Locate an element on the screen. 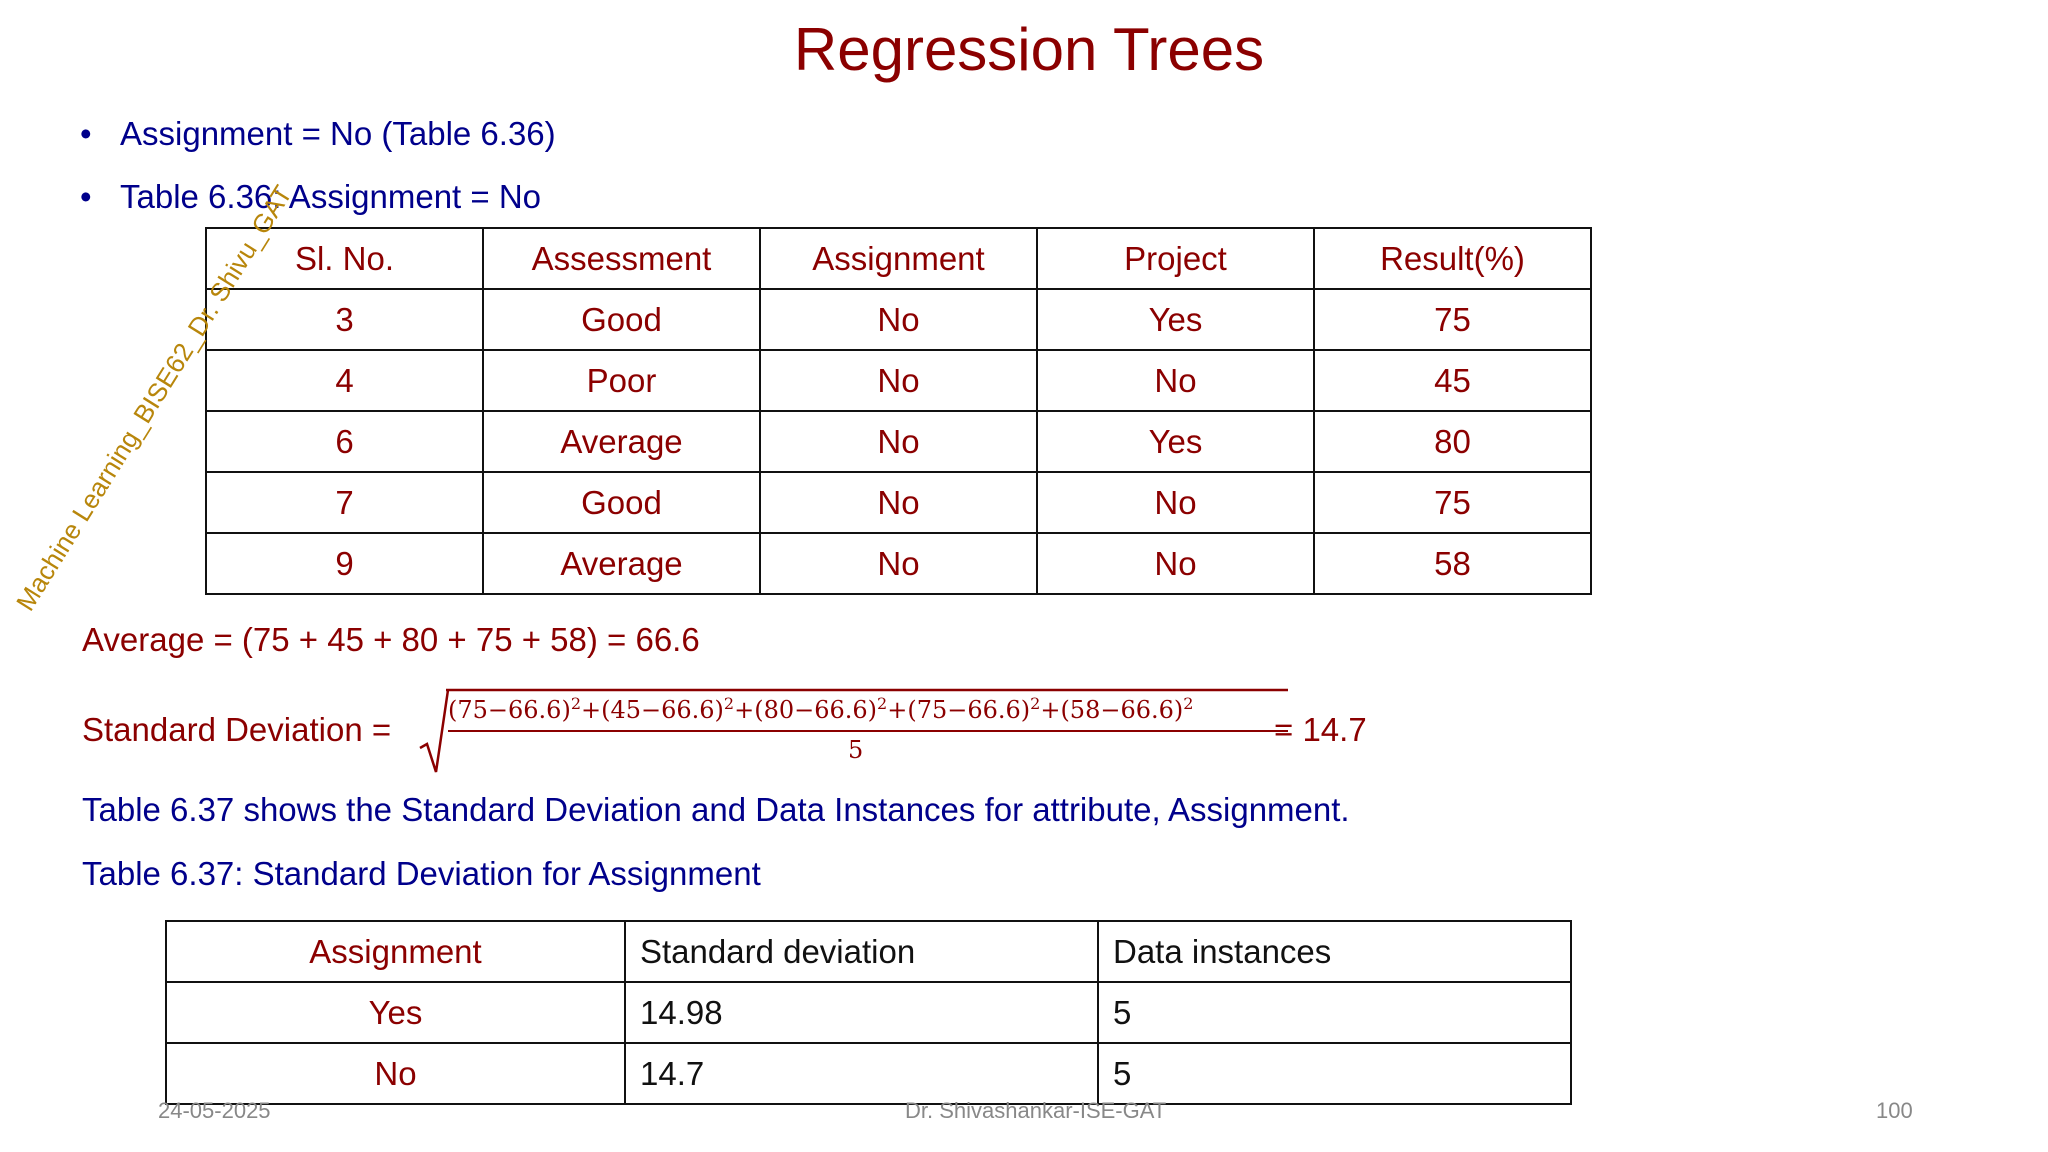  std-dev-result: = 14.7 is located at coordinates (1320, 729).